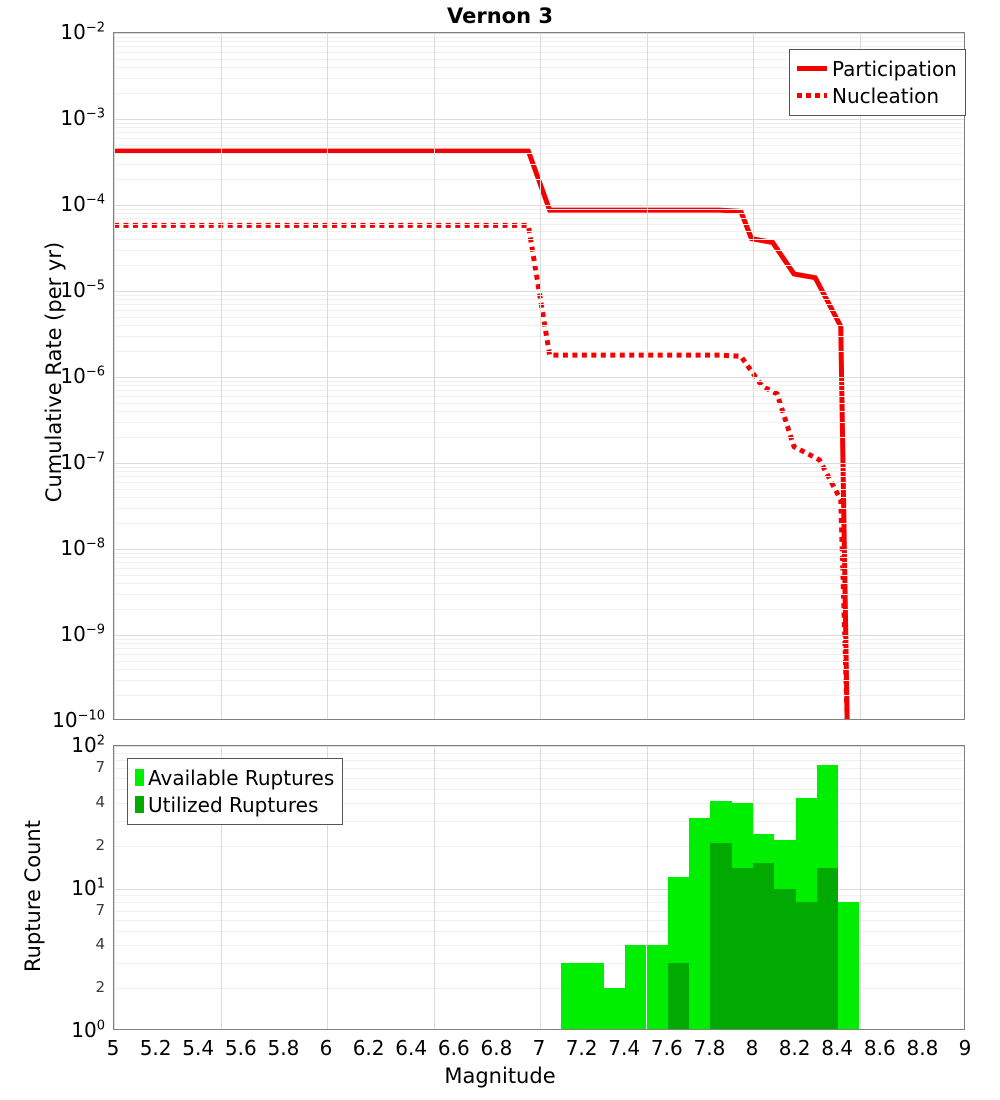  I want to click on x-tick-label: 6, so click(326, 1048).